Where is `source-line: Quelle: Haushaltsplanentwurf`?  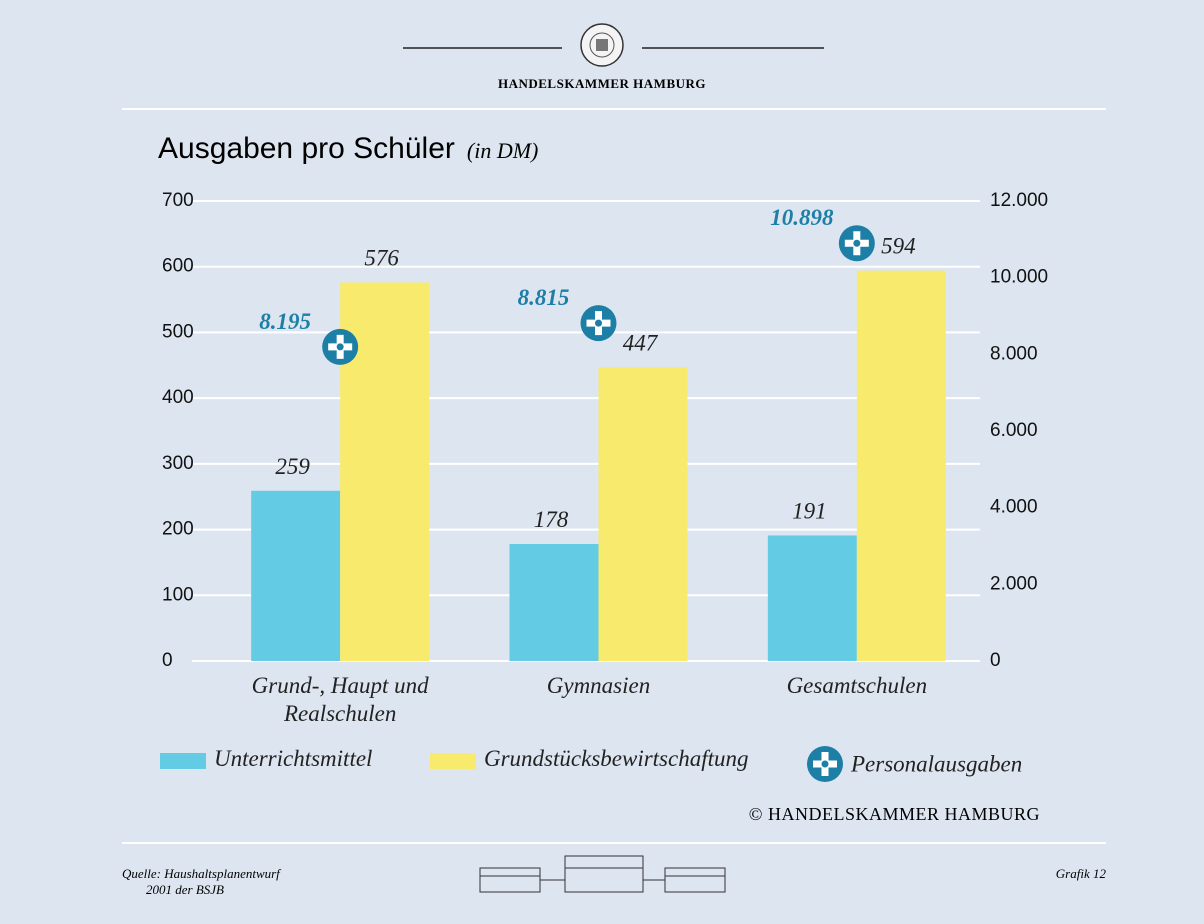 source-line: Quelle: Haushaltsplanentwurf is located at coordinates (201, 873).